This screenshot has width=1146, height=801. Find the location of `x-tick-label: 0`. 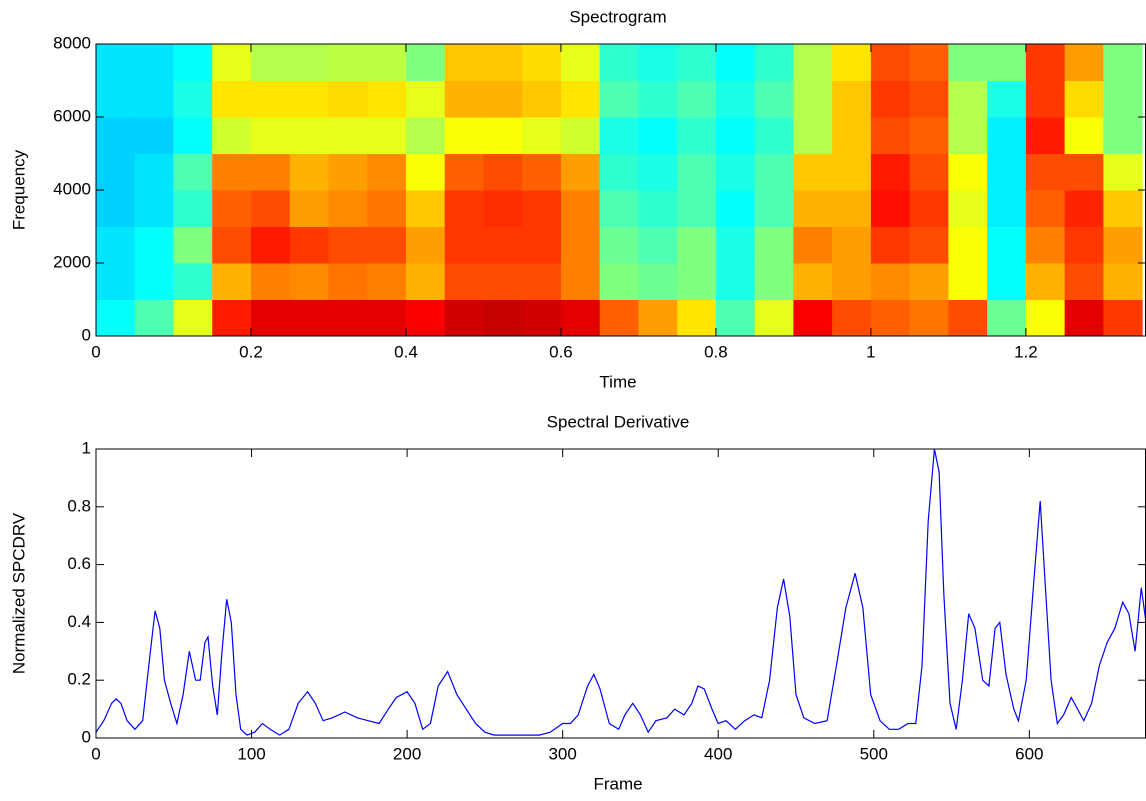

x-tick-label: 0 is located at coordinates (95, 351).